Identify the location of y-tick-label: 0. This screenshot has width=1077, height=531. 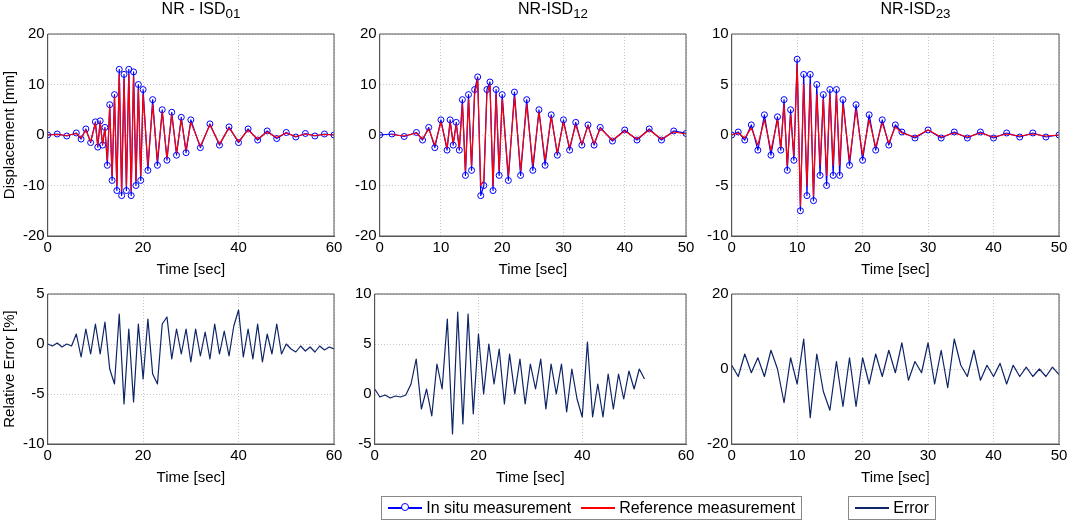
(40, 134).